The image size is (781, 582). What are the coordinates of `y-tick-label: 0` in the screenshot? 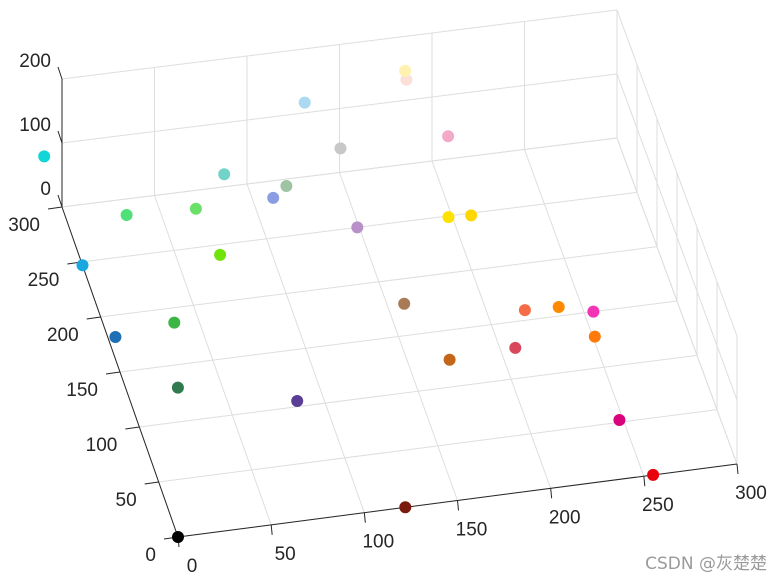 It's located at (150, 555).